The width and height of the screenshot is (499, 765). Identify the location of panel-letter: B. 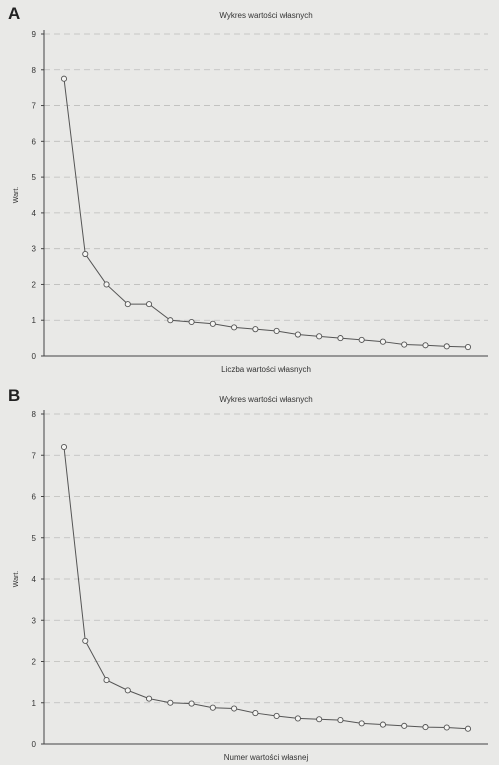
(14, 395).